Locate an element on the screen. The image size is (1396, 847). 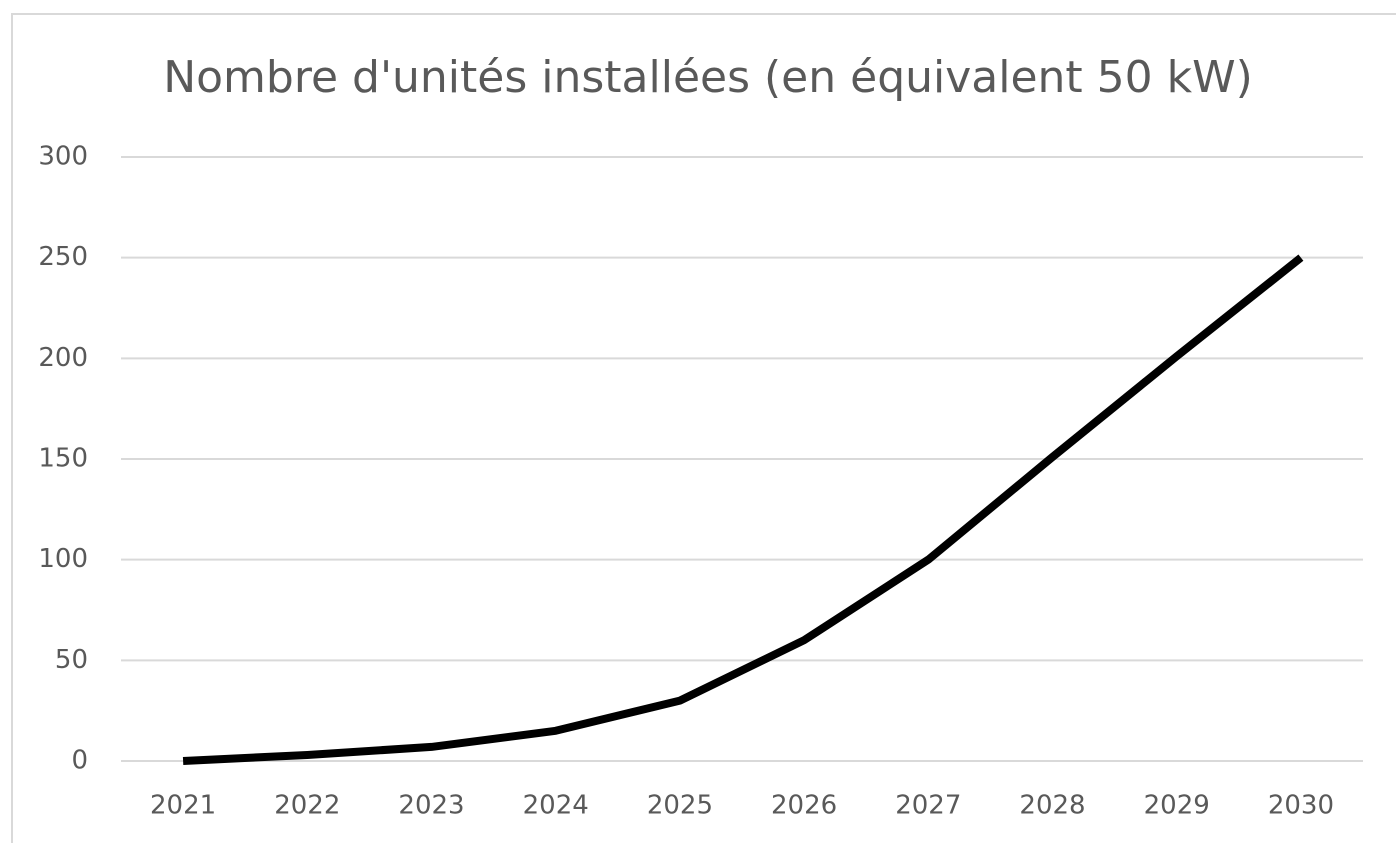
x-tick-label: 2024 is located at coordinates (556, 806).